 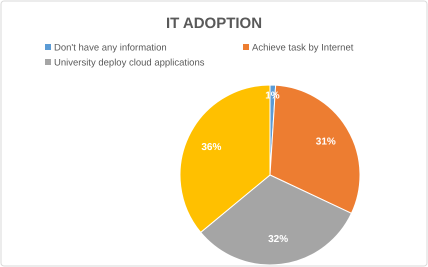 I want to click on data-label: 31%, so click(x=326, y=142).